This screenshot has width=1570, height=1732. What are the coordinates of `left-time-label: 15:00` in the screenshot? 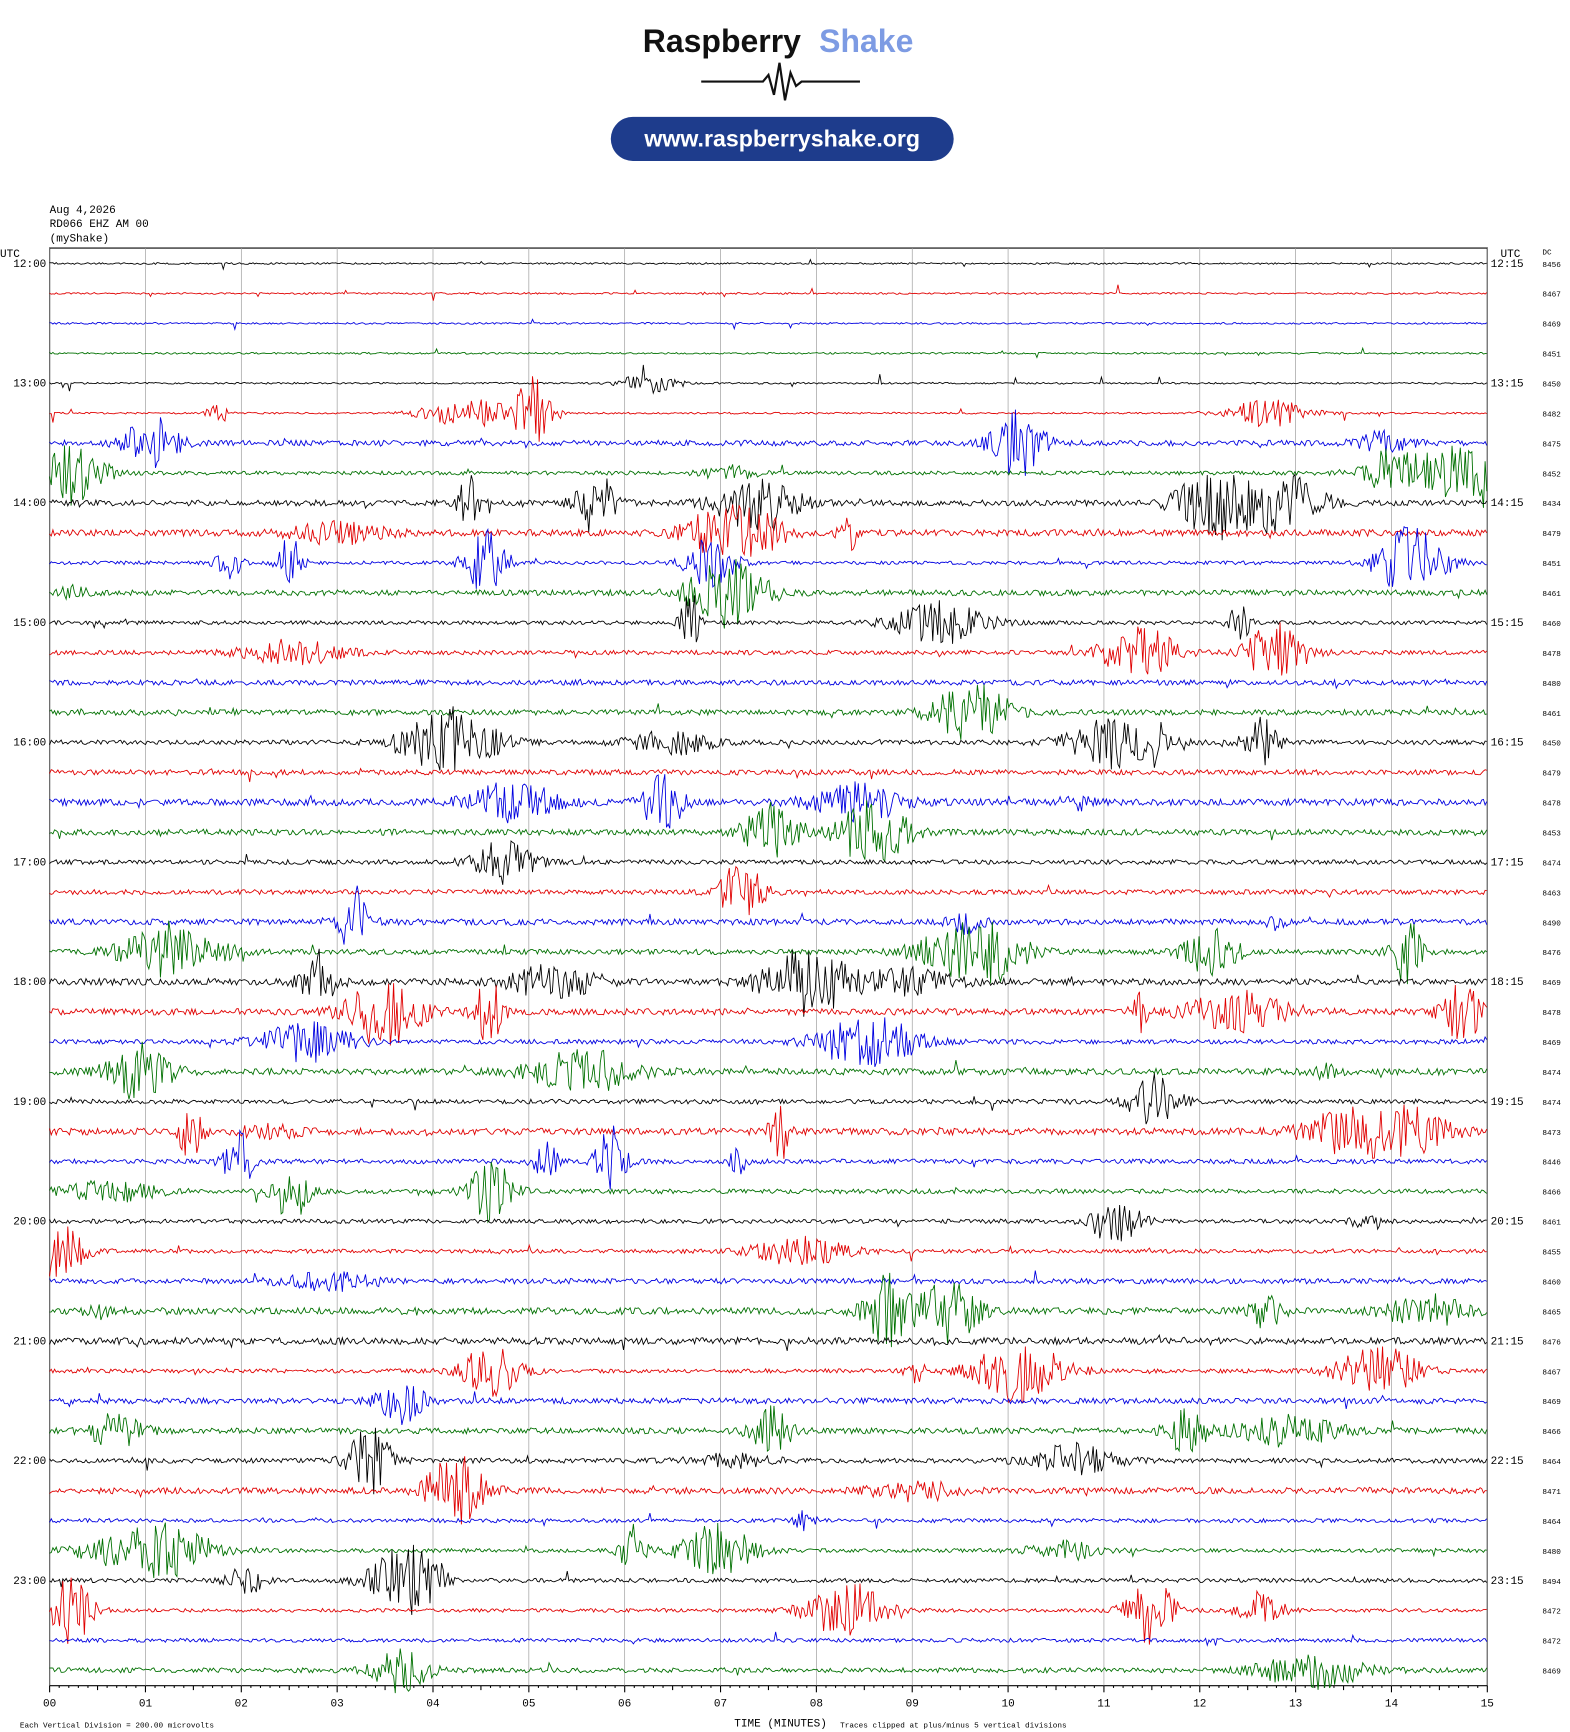 It's located at (29, 624).